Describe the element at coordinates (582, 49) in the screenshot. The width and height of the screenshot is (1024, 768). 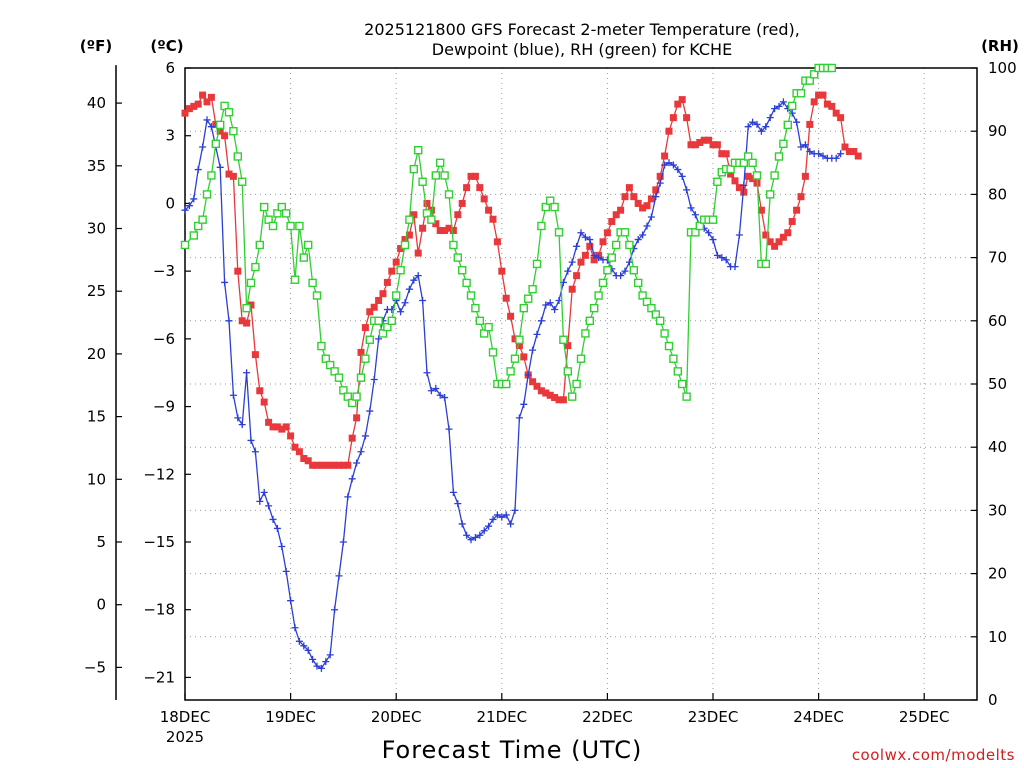
I see `chart-title-line-2: Dewpoint (blue), RH (green) for KCHE` at that location.